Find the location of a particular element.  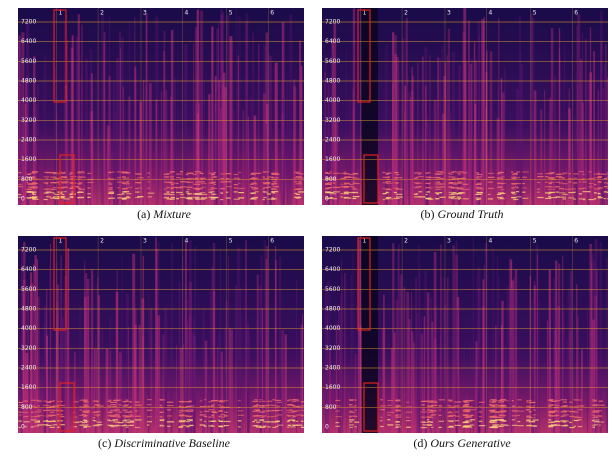

y-tick-label: 2400 is located at coordinates (28, 368).